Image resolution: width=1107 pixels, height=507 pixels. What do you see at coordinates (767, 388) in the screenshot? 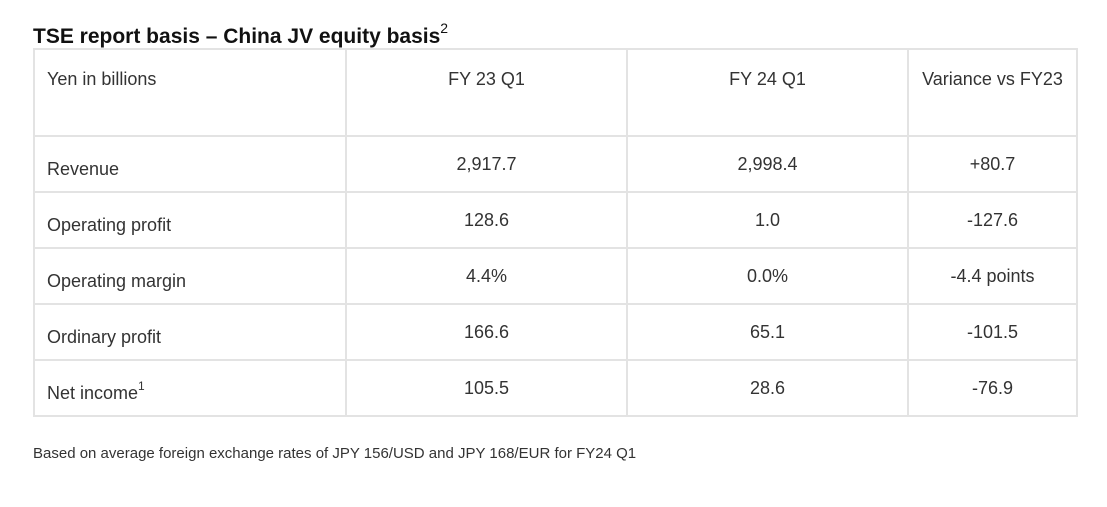
I see `cell-fy24-q1: 28.6` at bounding box center [767, 388].